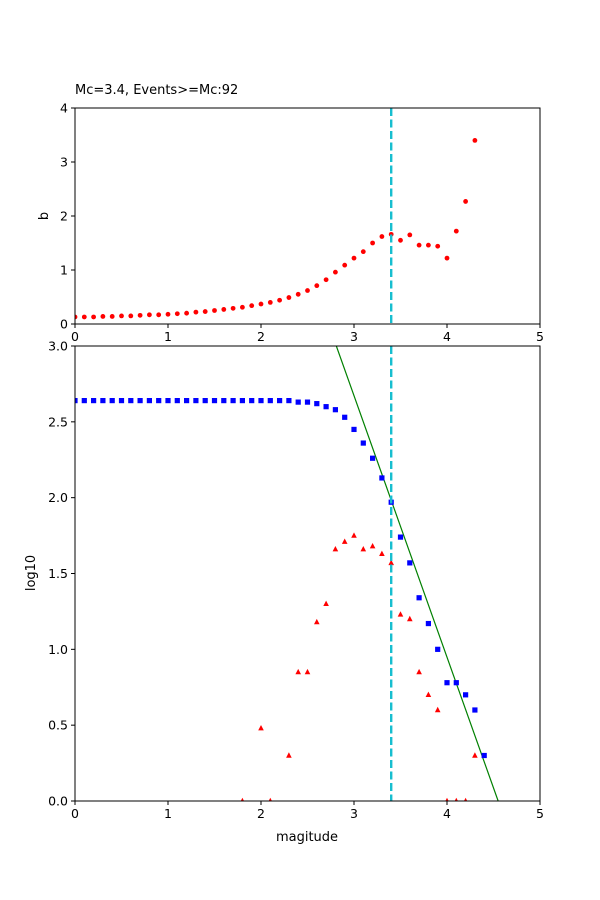 This screenshot has width=600, height=900. Describe the element at coordinates (168, 813) in the screenshot. I see `bottom-x-tick-label: 1` at that location.